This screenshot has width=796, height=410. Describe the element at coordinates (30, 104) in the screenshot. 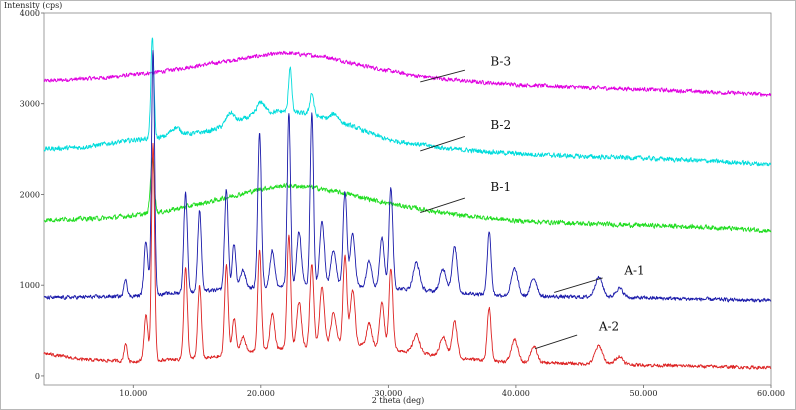

I see `y-tick-label: 3000` at that location.